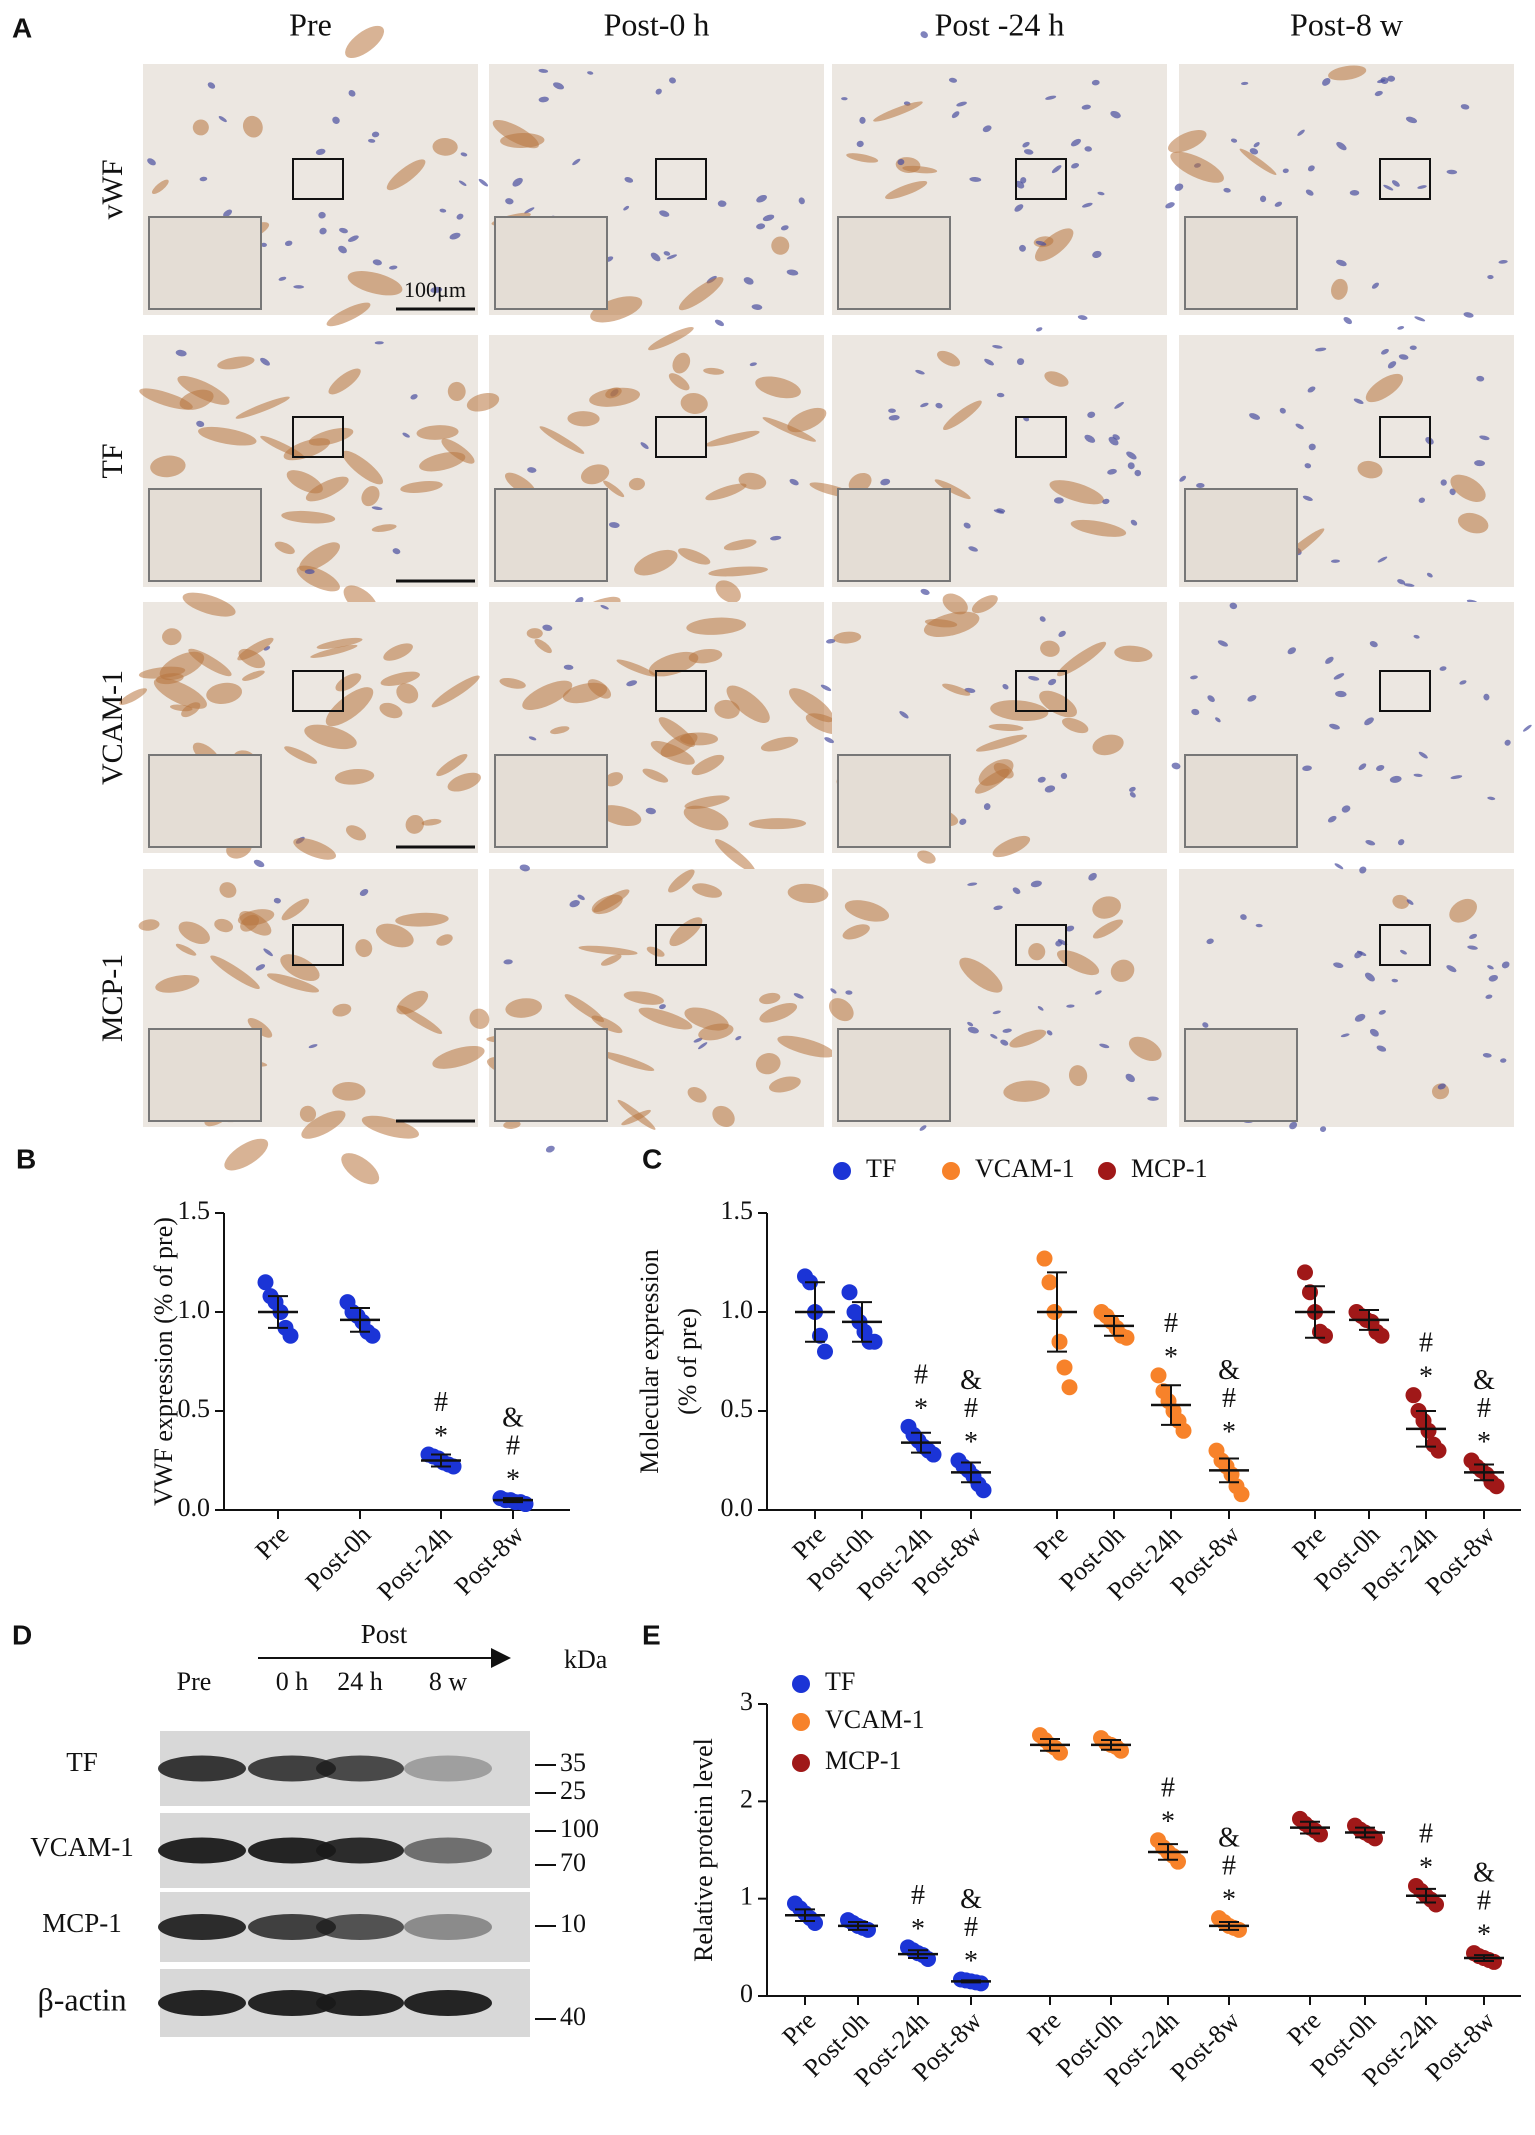 The width and height of the screenshot is (1535, 2135). Describe the element at coordinates (649, 1361) in the screenshot. I see `y-axis-label: Molecular expression` at that location.